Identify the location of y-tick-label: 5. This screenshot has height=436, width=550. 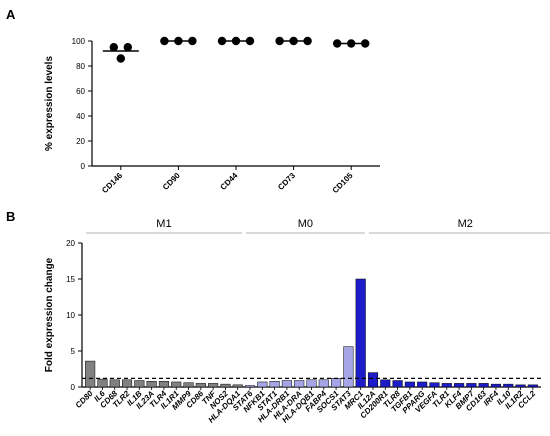
(73, 351).